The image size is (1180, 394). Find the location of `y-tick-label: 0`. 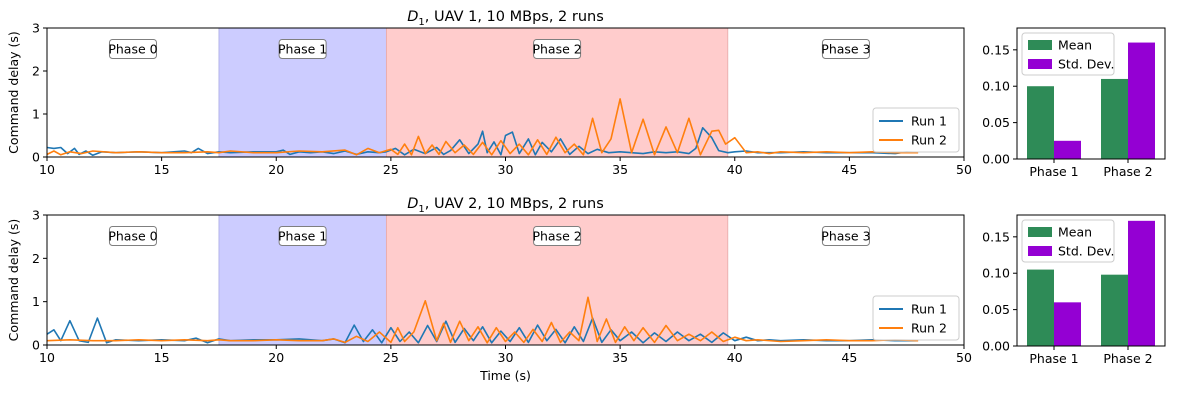

y-tick-label: 0 is located at coordinates (36, 345).